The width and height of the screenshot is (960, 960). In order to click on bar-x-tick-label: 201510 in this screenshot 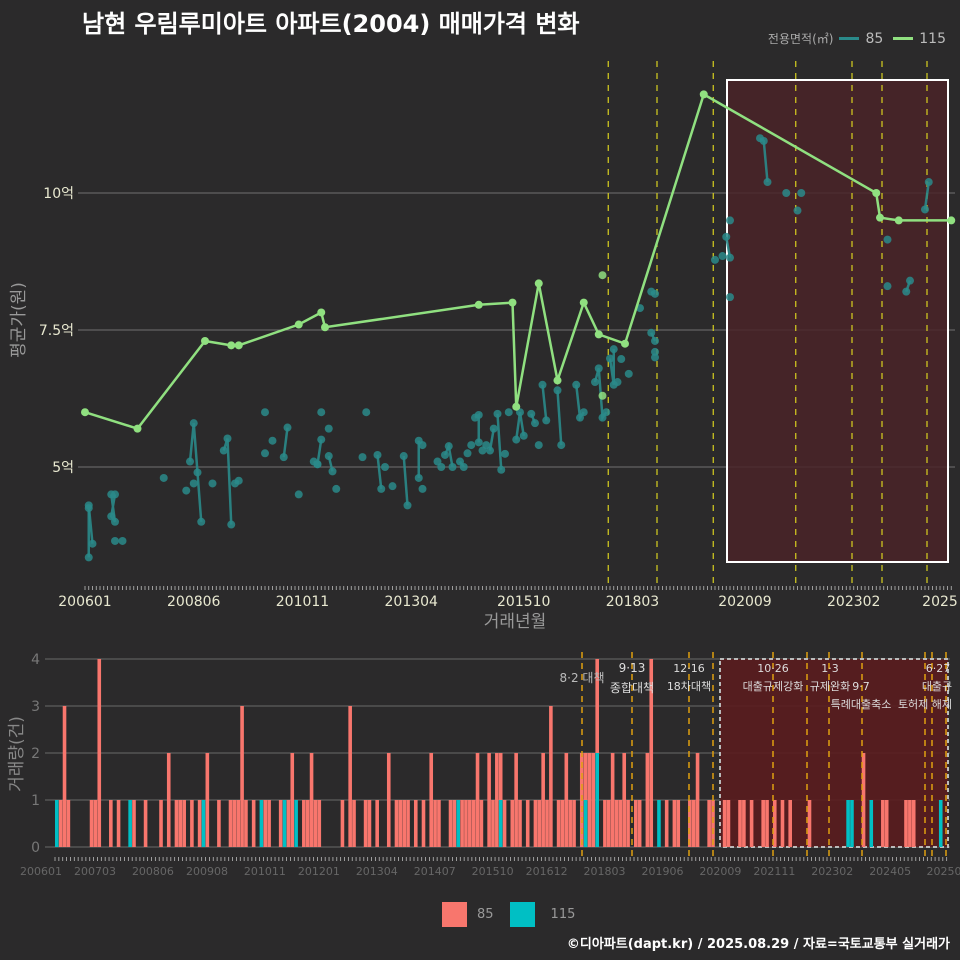, I will do `click(493, 871)`.